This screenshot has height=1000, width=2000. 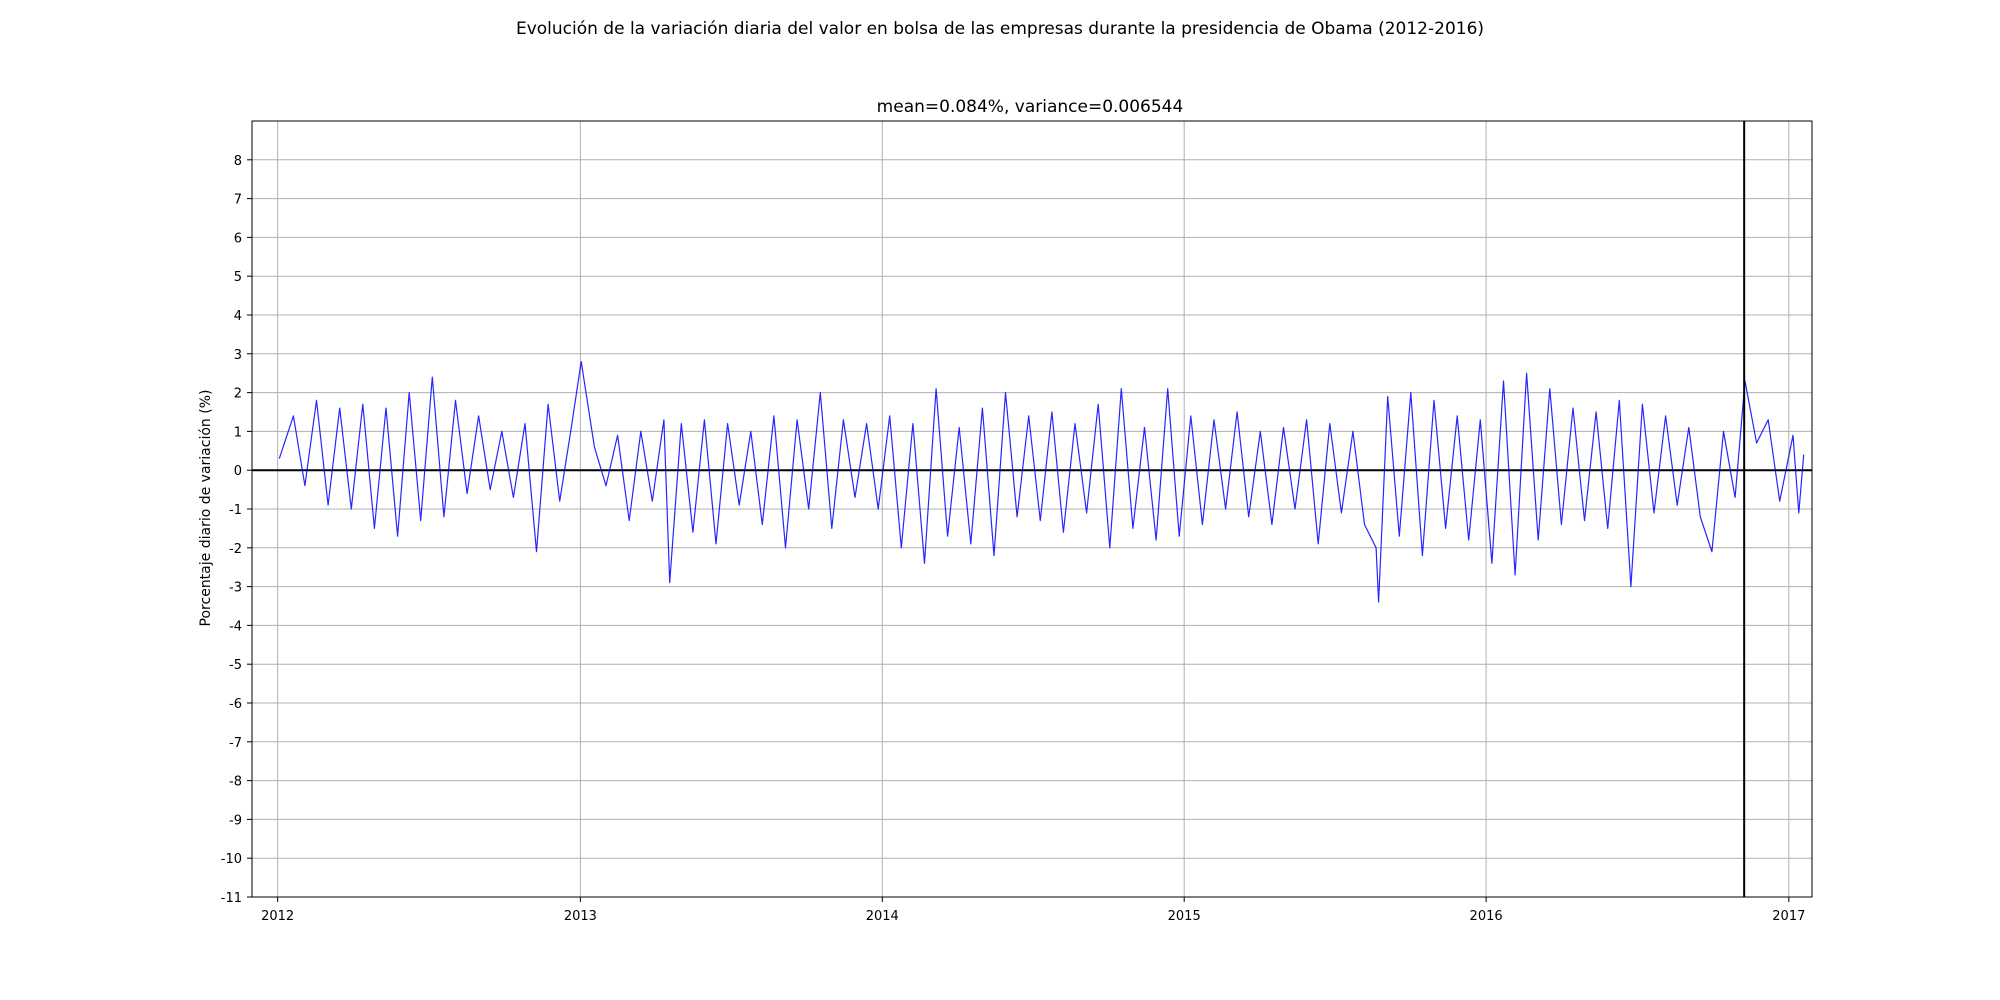 I want to click on y-tick-label: -5, so click(x=235, y=665).